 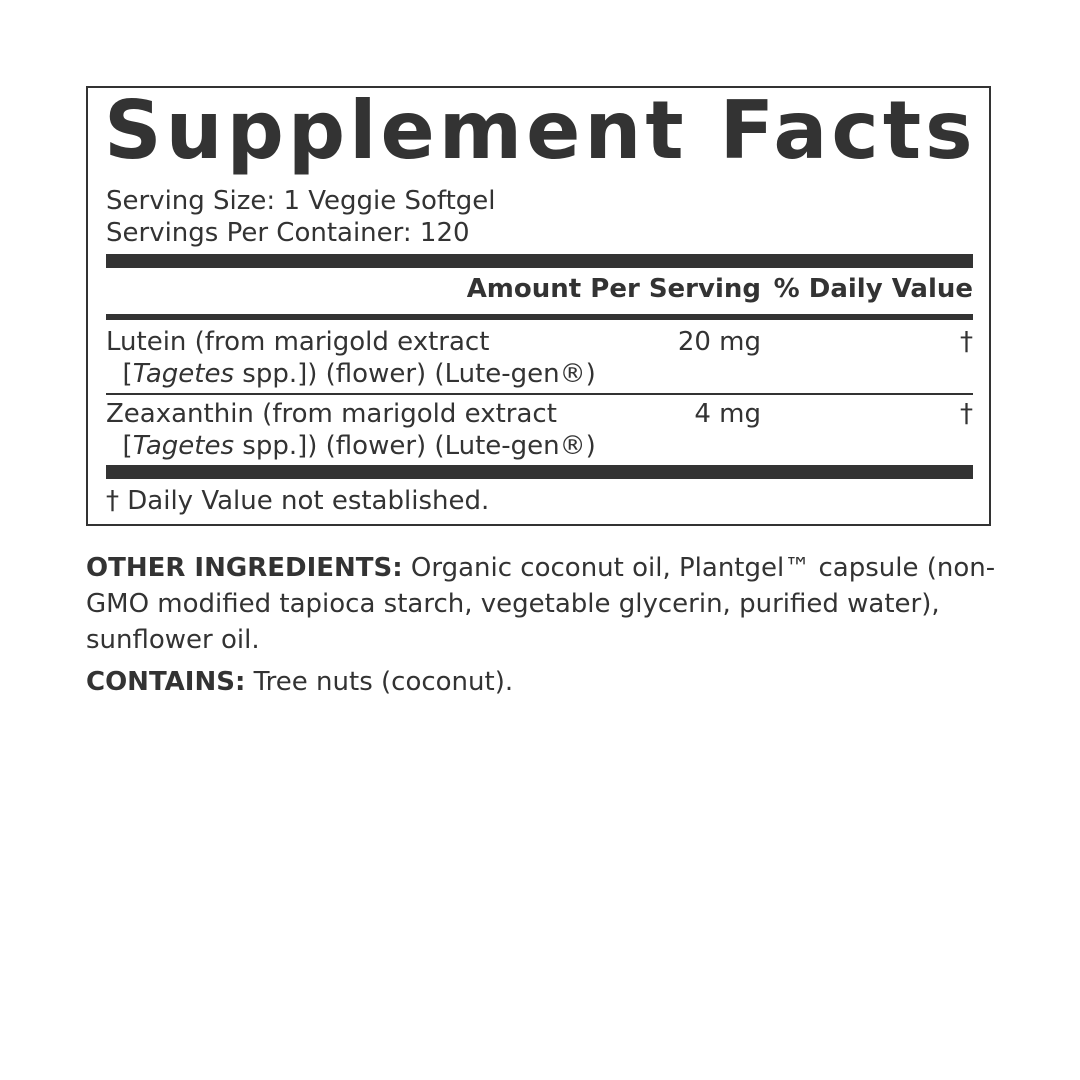 I want to click on contains: CONTAINS: Tree nuts (coconut)., so click(x=300, y=682).